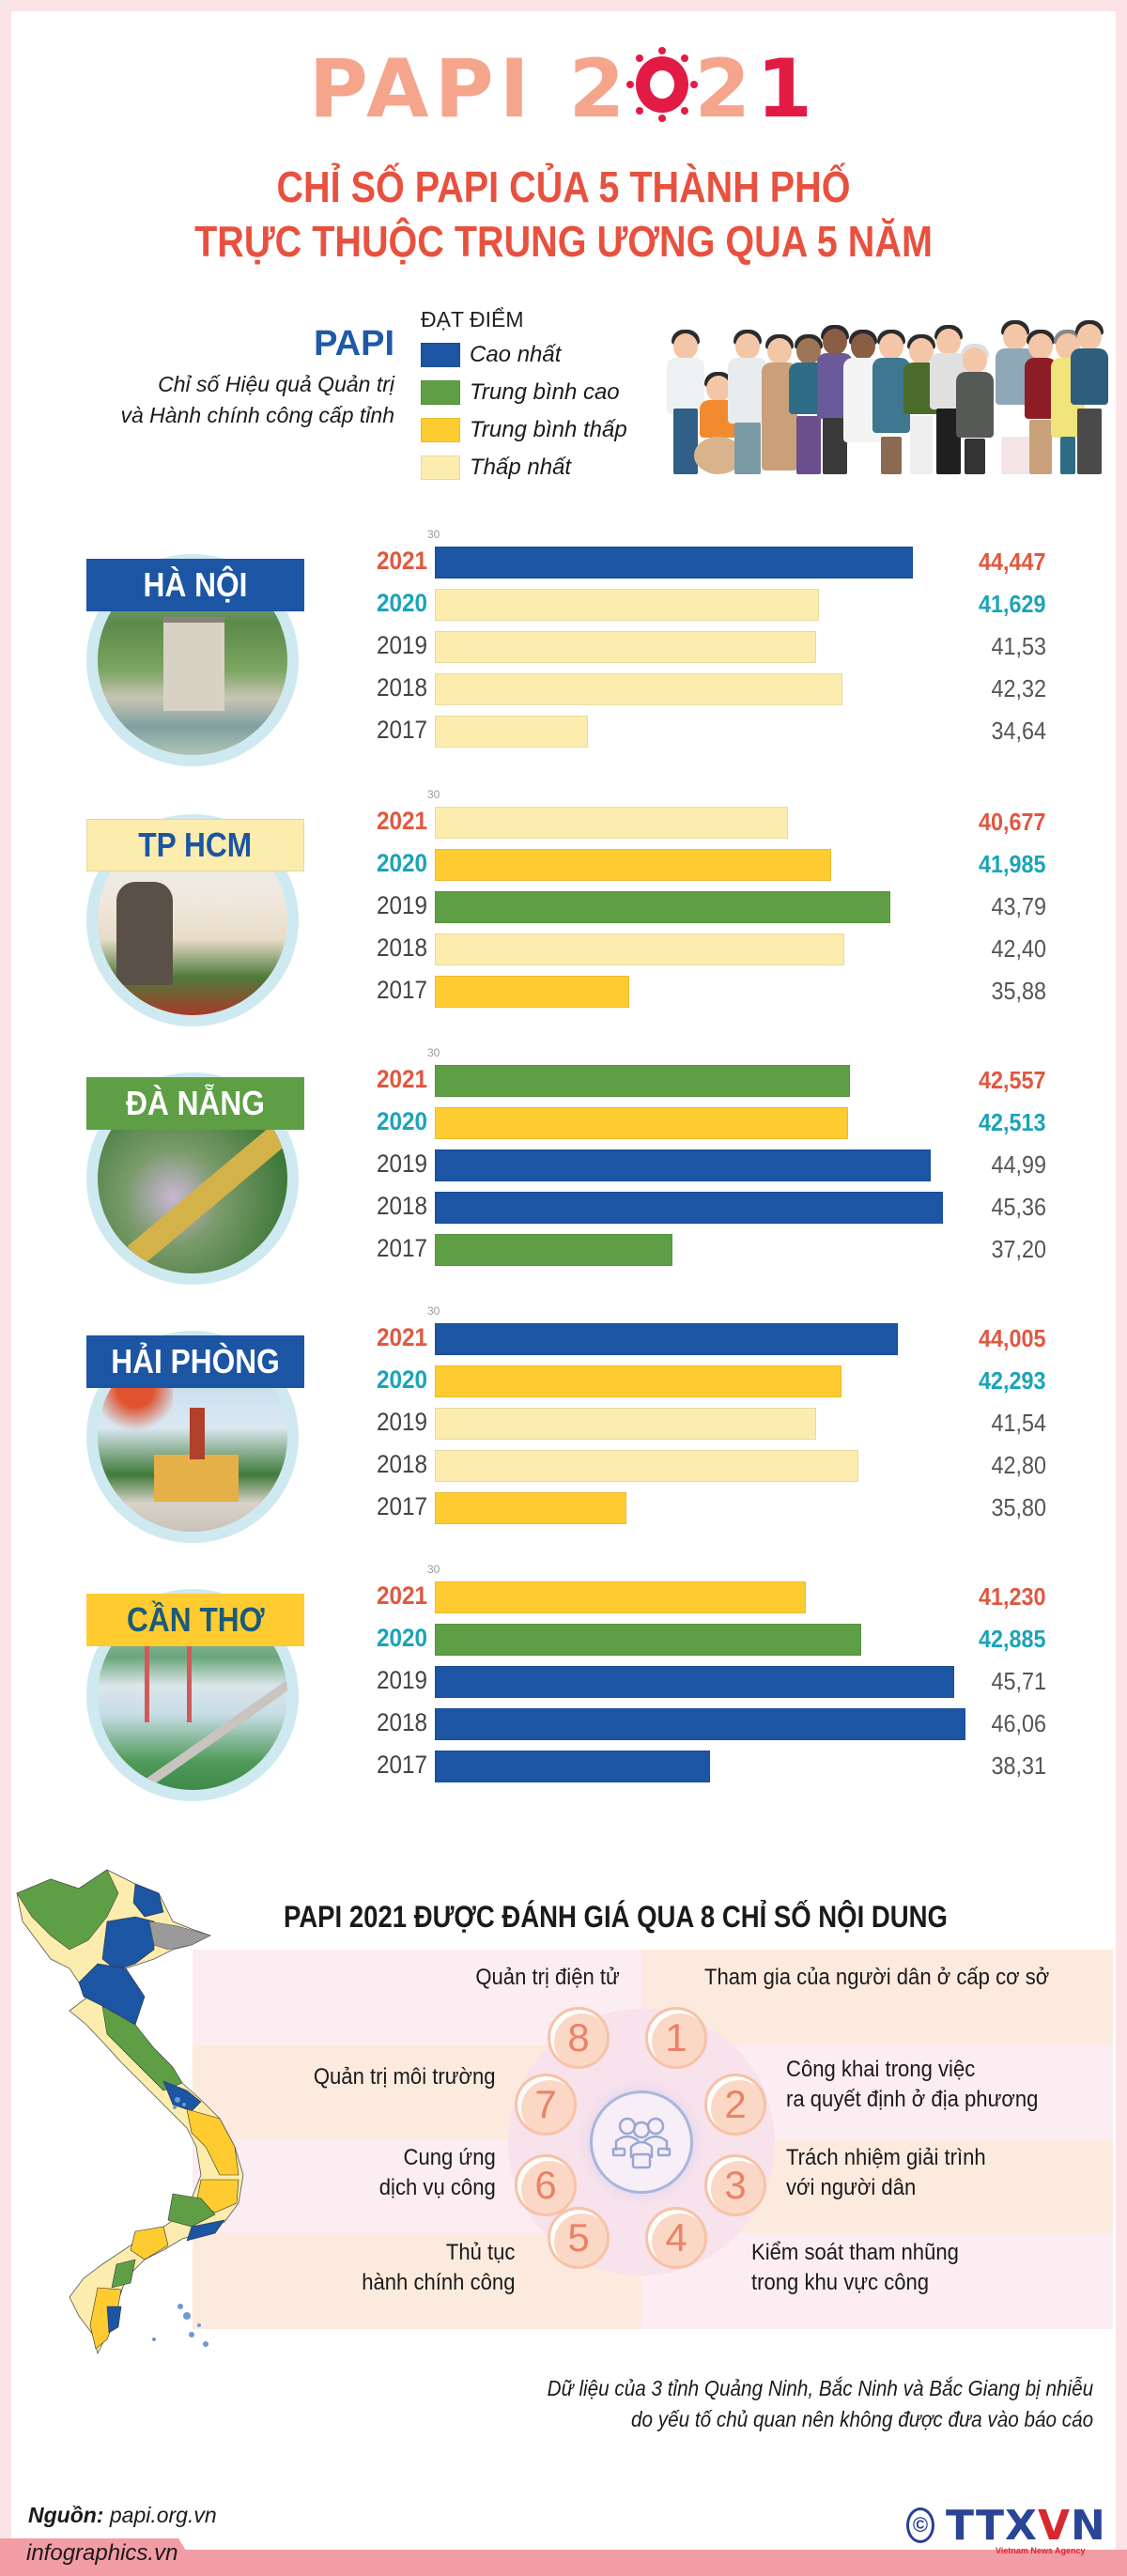 Image resolution: width=1127 pixels, height=2576 pixels. Describe the element at coordinates (102, 2553) in the screenshot. I see `site-link: infographics.vn` at that location.